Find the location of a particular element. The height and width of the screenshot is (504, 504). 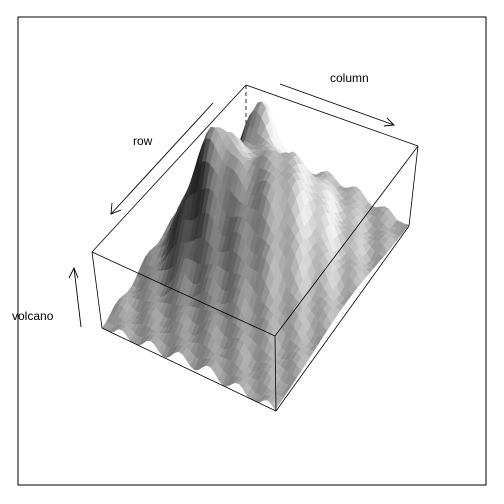

column-axis-label: column is located at coordinates (349, 78).